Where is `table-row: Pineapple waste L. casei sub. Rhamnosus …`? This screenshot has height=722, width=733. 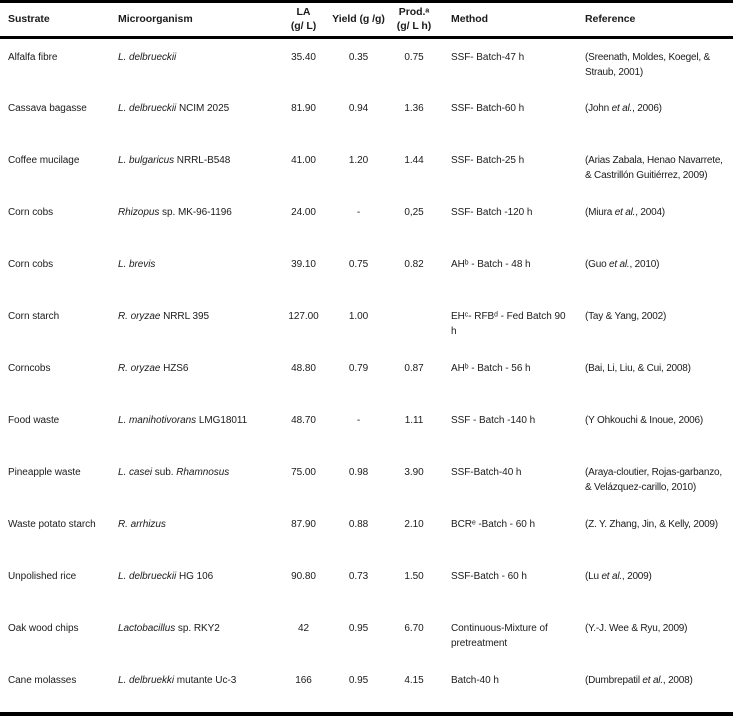
table-row: Pineapple waste L. casei sub. Rhamnosus … is located at coordinates (366, 480).